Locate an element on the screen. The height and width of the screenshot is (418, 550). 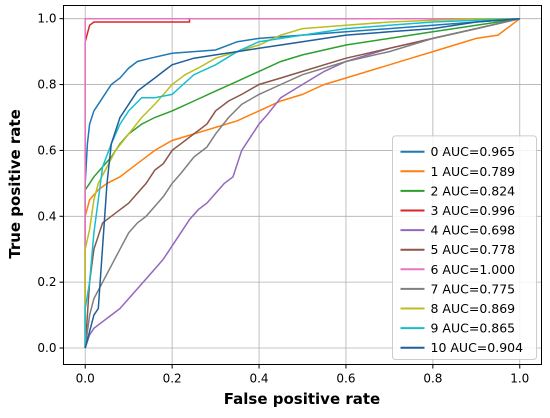
x-tick-label: 0.6 is located at coordinates (345, 379).